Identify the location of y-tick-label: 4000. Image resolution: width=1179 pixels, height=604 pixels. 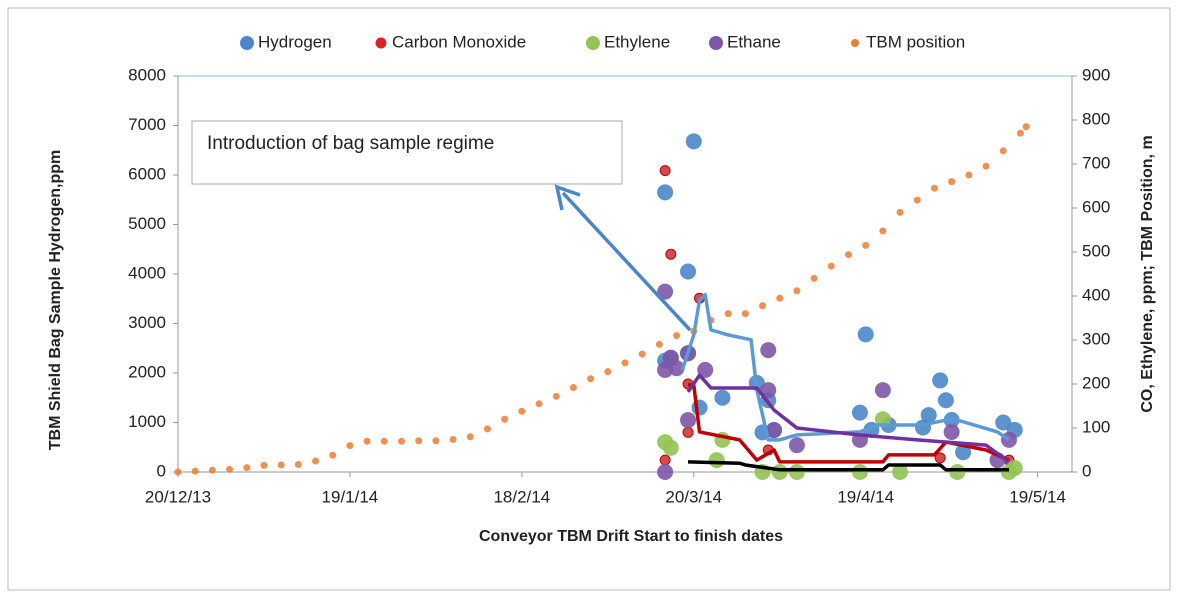
(147, 272).